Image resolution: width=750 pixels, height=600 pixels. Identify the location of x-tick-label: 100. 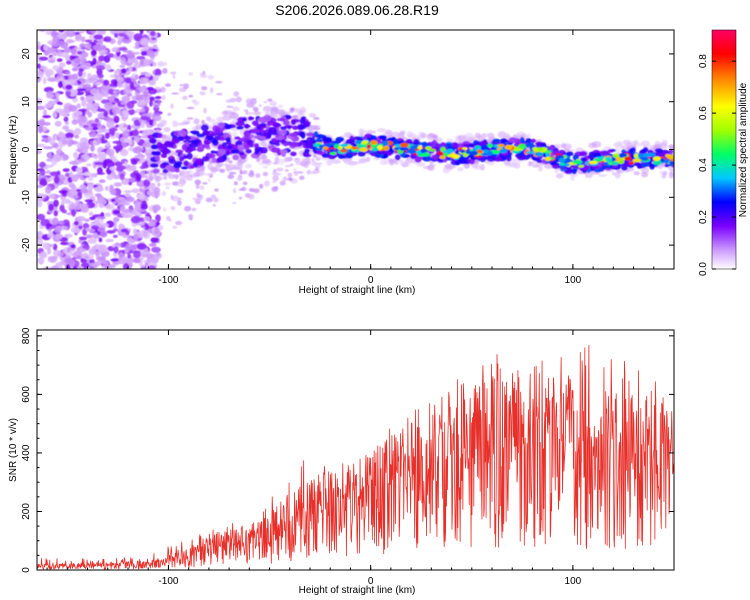
(573, 280).